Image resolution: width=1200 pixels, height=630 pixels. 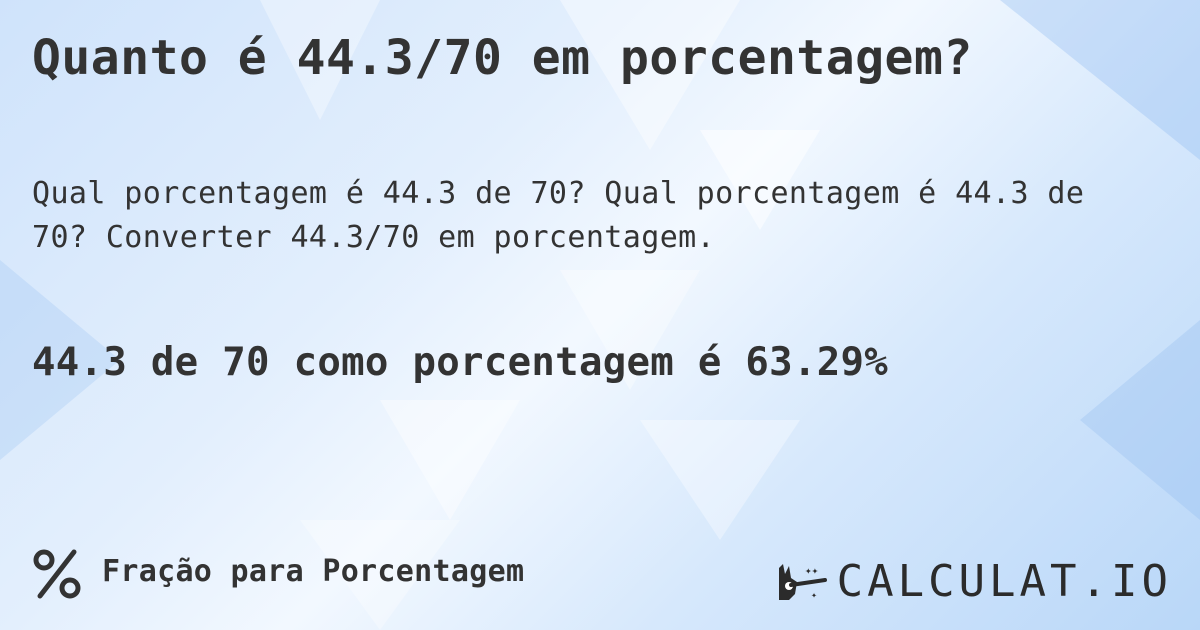 What do you see at coordinates (460, 362) in the screenshot?
I see `result-text: 44.3 de 70 como porcentagem é 63.29%` at bounding box center [460, 362].